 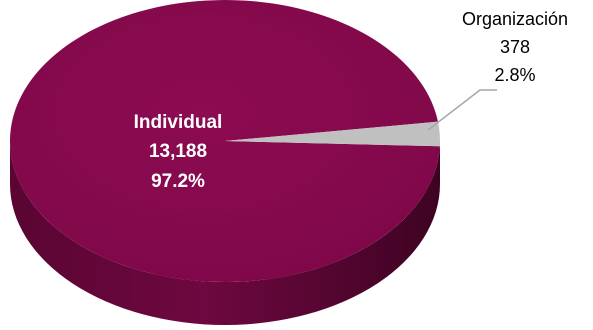 I want to click on slice-value-individual: 13,188, so click(x=178, y=151).